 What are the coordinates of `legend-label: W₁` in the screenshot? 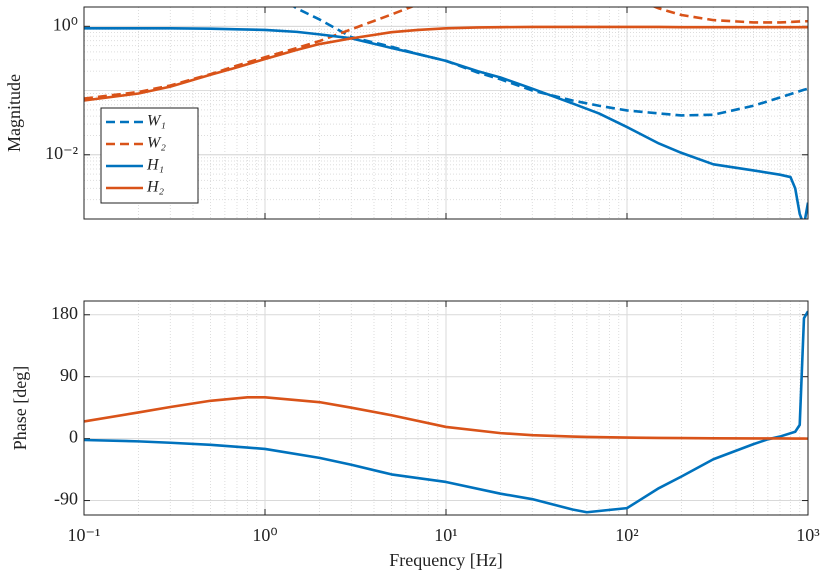 It's located at (156, 121).